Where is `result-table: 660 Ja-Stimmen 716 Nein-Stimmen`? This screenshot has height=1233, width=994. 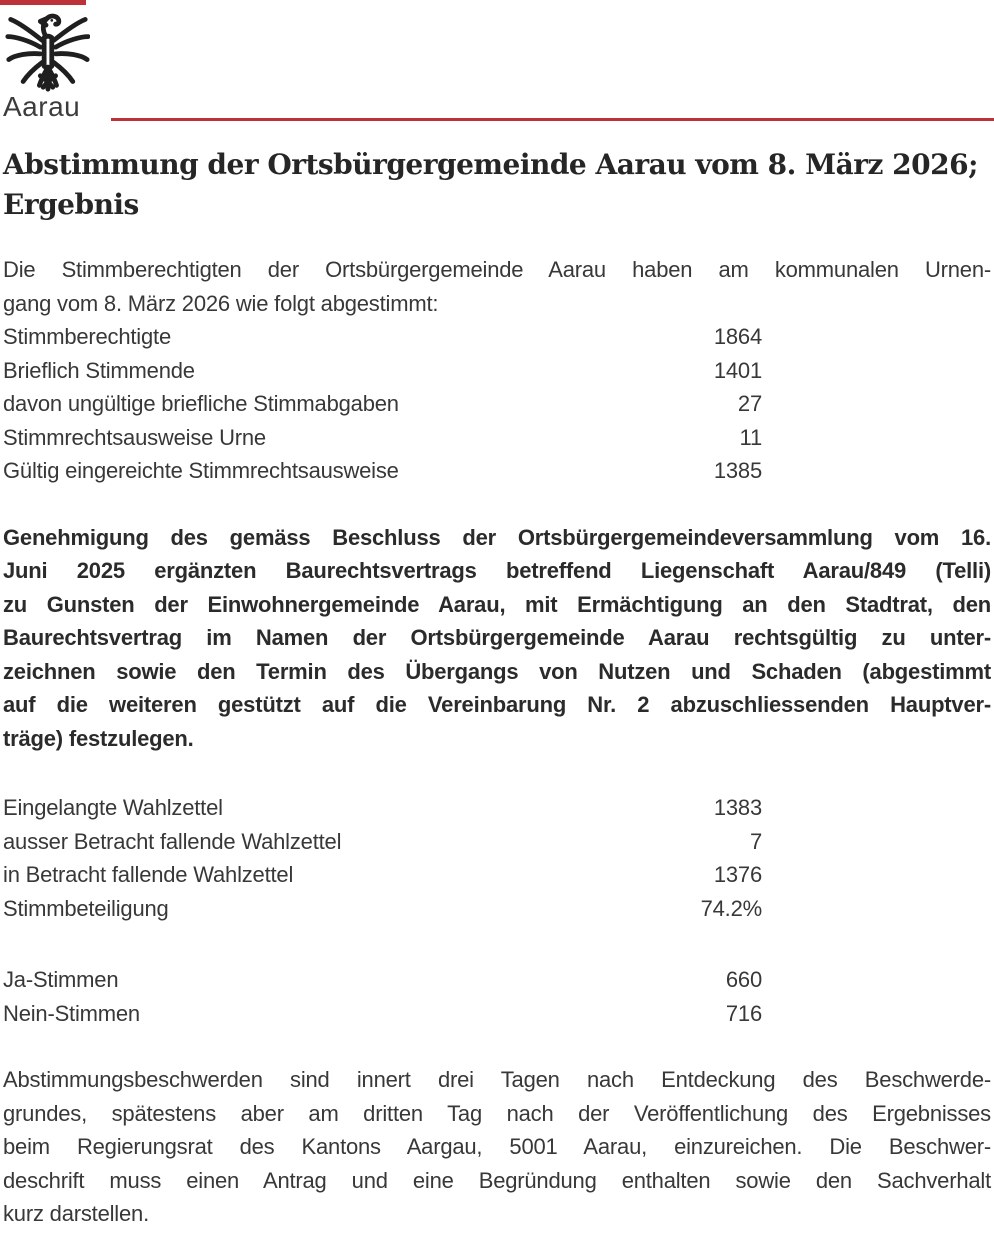
result-table: 660 Ja-Stimmen 716 Nein-Stimmen is located at coordinates (497, 996).